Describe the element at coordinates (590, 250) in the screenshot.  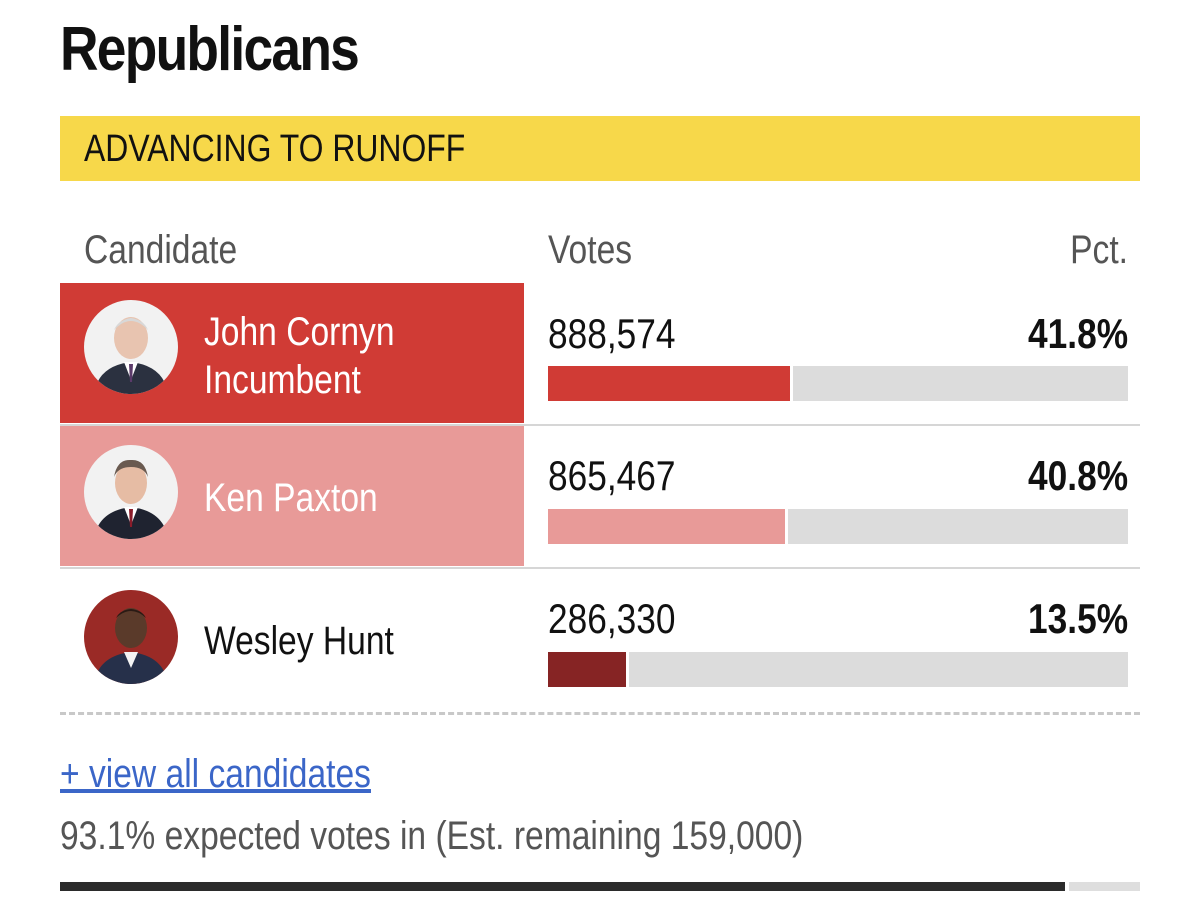
I see `column-header-votes: Votes` at that location.